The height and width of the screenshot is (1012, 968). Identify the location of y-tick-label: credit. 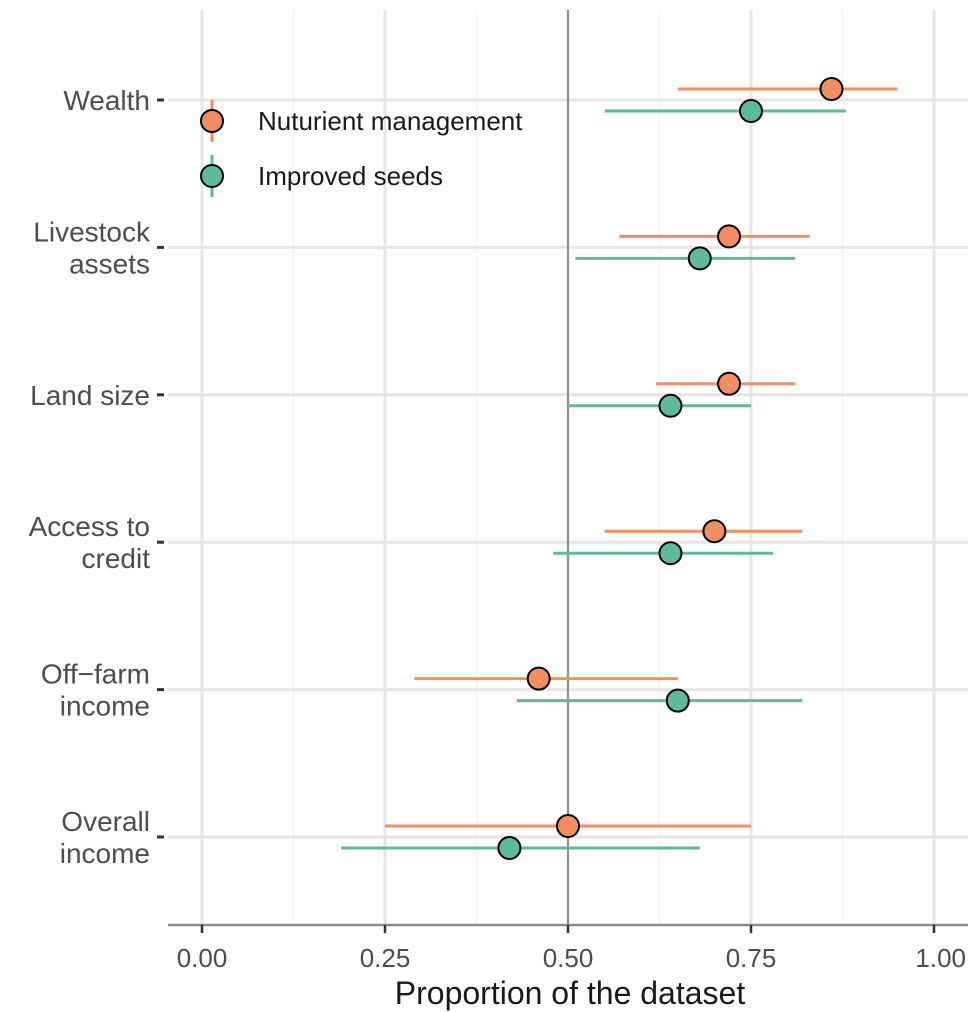
(116, 558).